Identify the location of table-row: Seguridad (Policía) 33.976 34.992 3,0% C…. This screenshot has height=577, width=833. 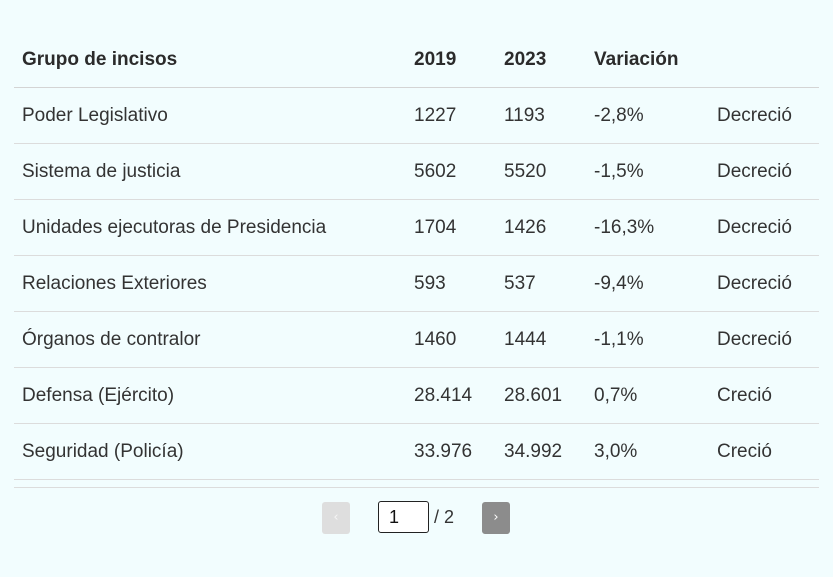
(416, 451).